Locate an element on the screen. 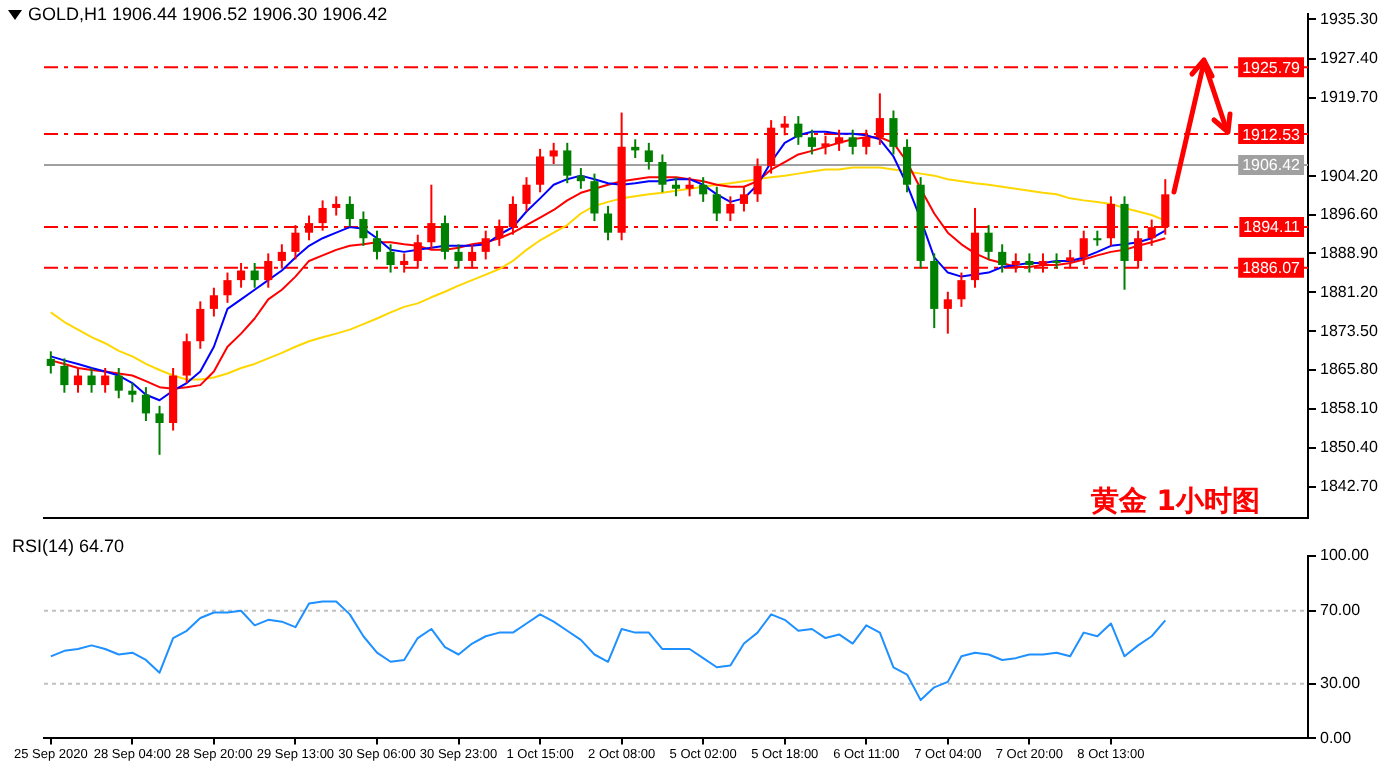 This screenshot has height=764, width=1400. y-tick-label: 1919.70 is located at coordinates (1349, 97).